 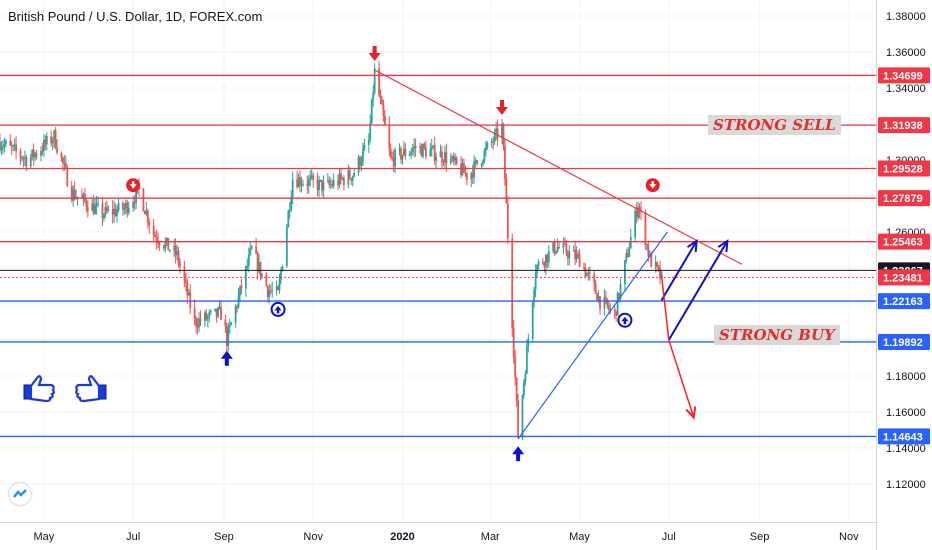 I want to click on x-tick-label: Nov, so click(x=849, y=537).